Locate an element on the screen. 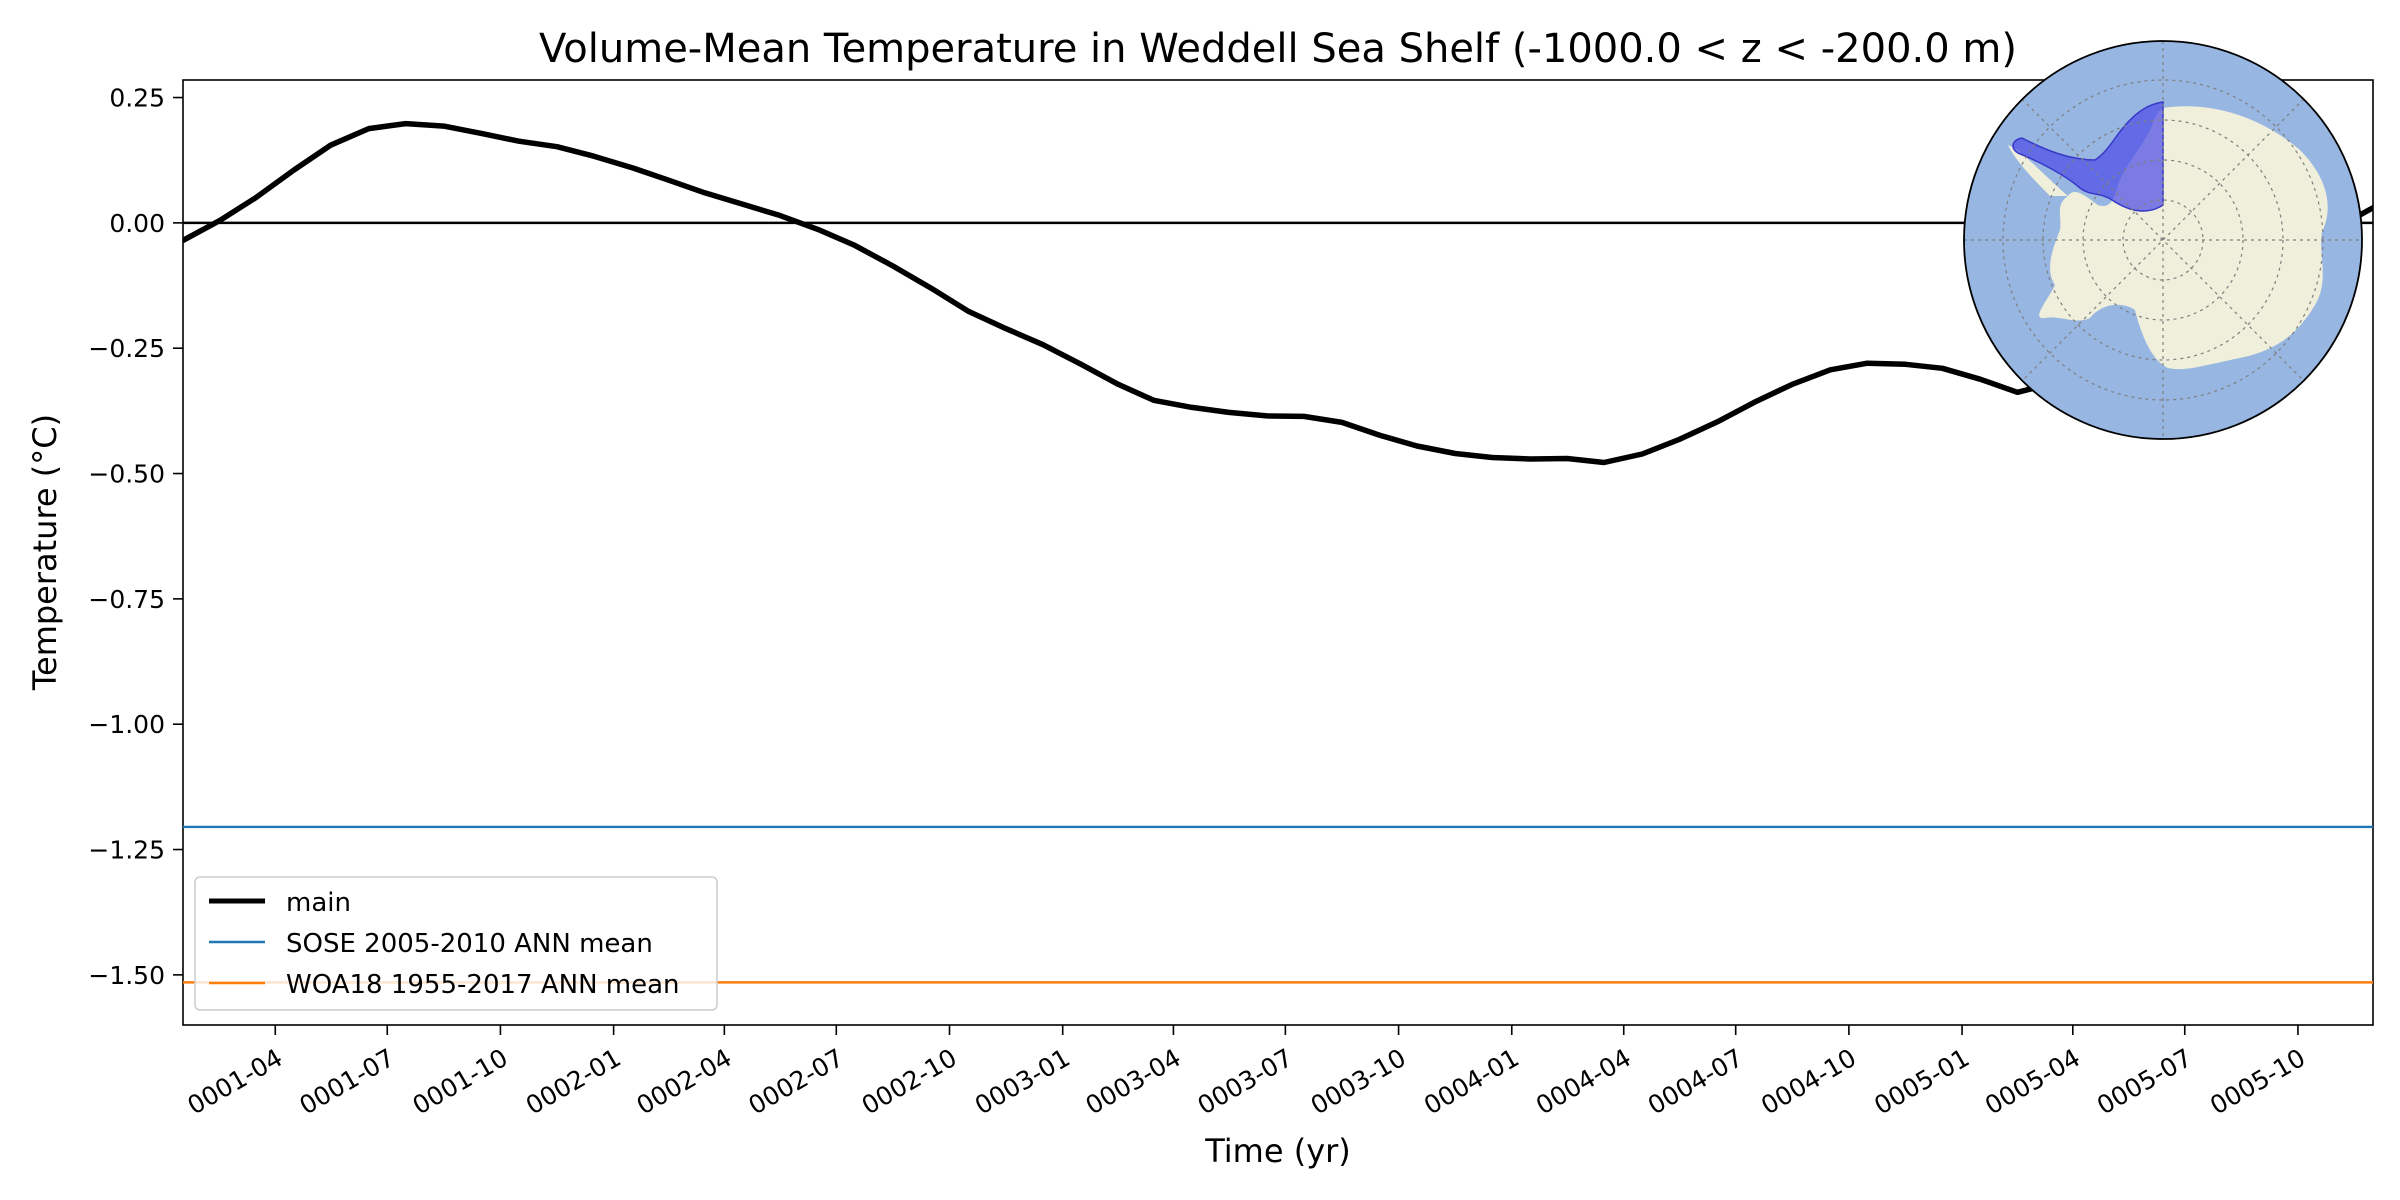 The width and height of the screenshot is (2400, 1200). x-tick-label: 0005-10 is located at coordinates (2257, 1081).